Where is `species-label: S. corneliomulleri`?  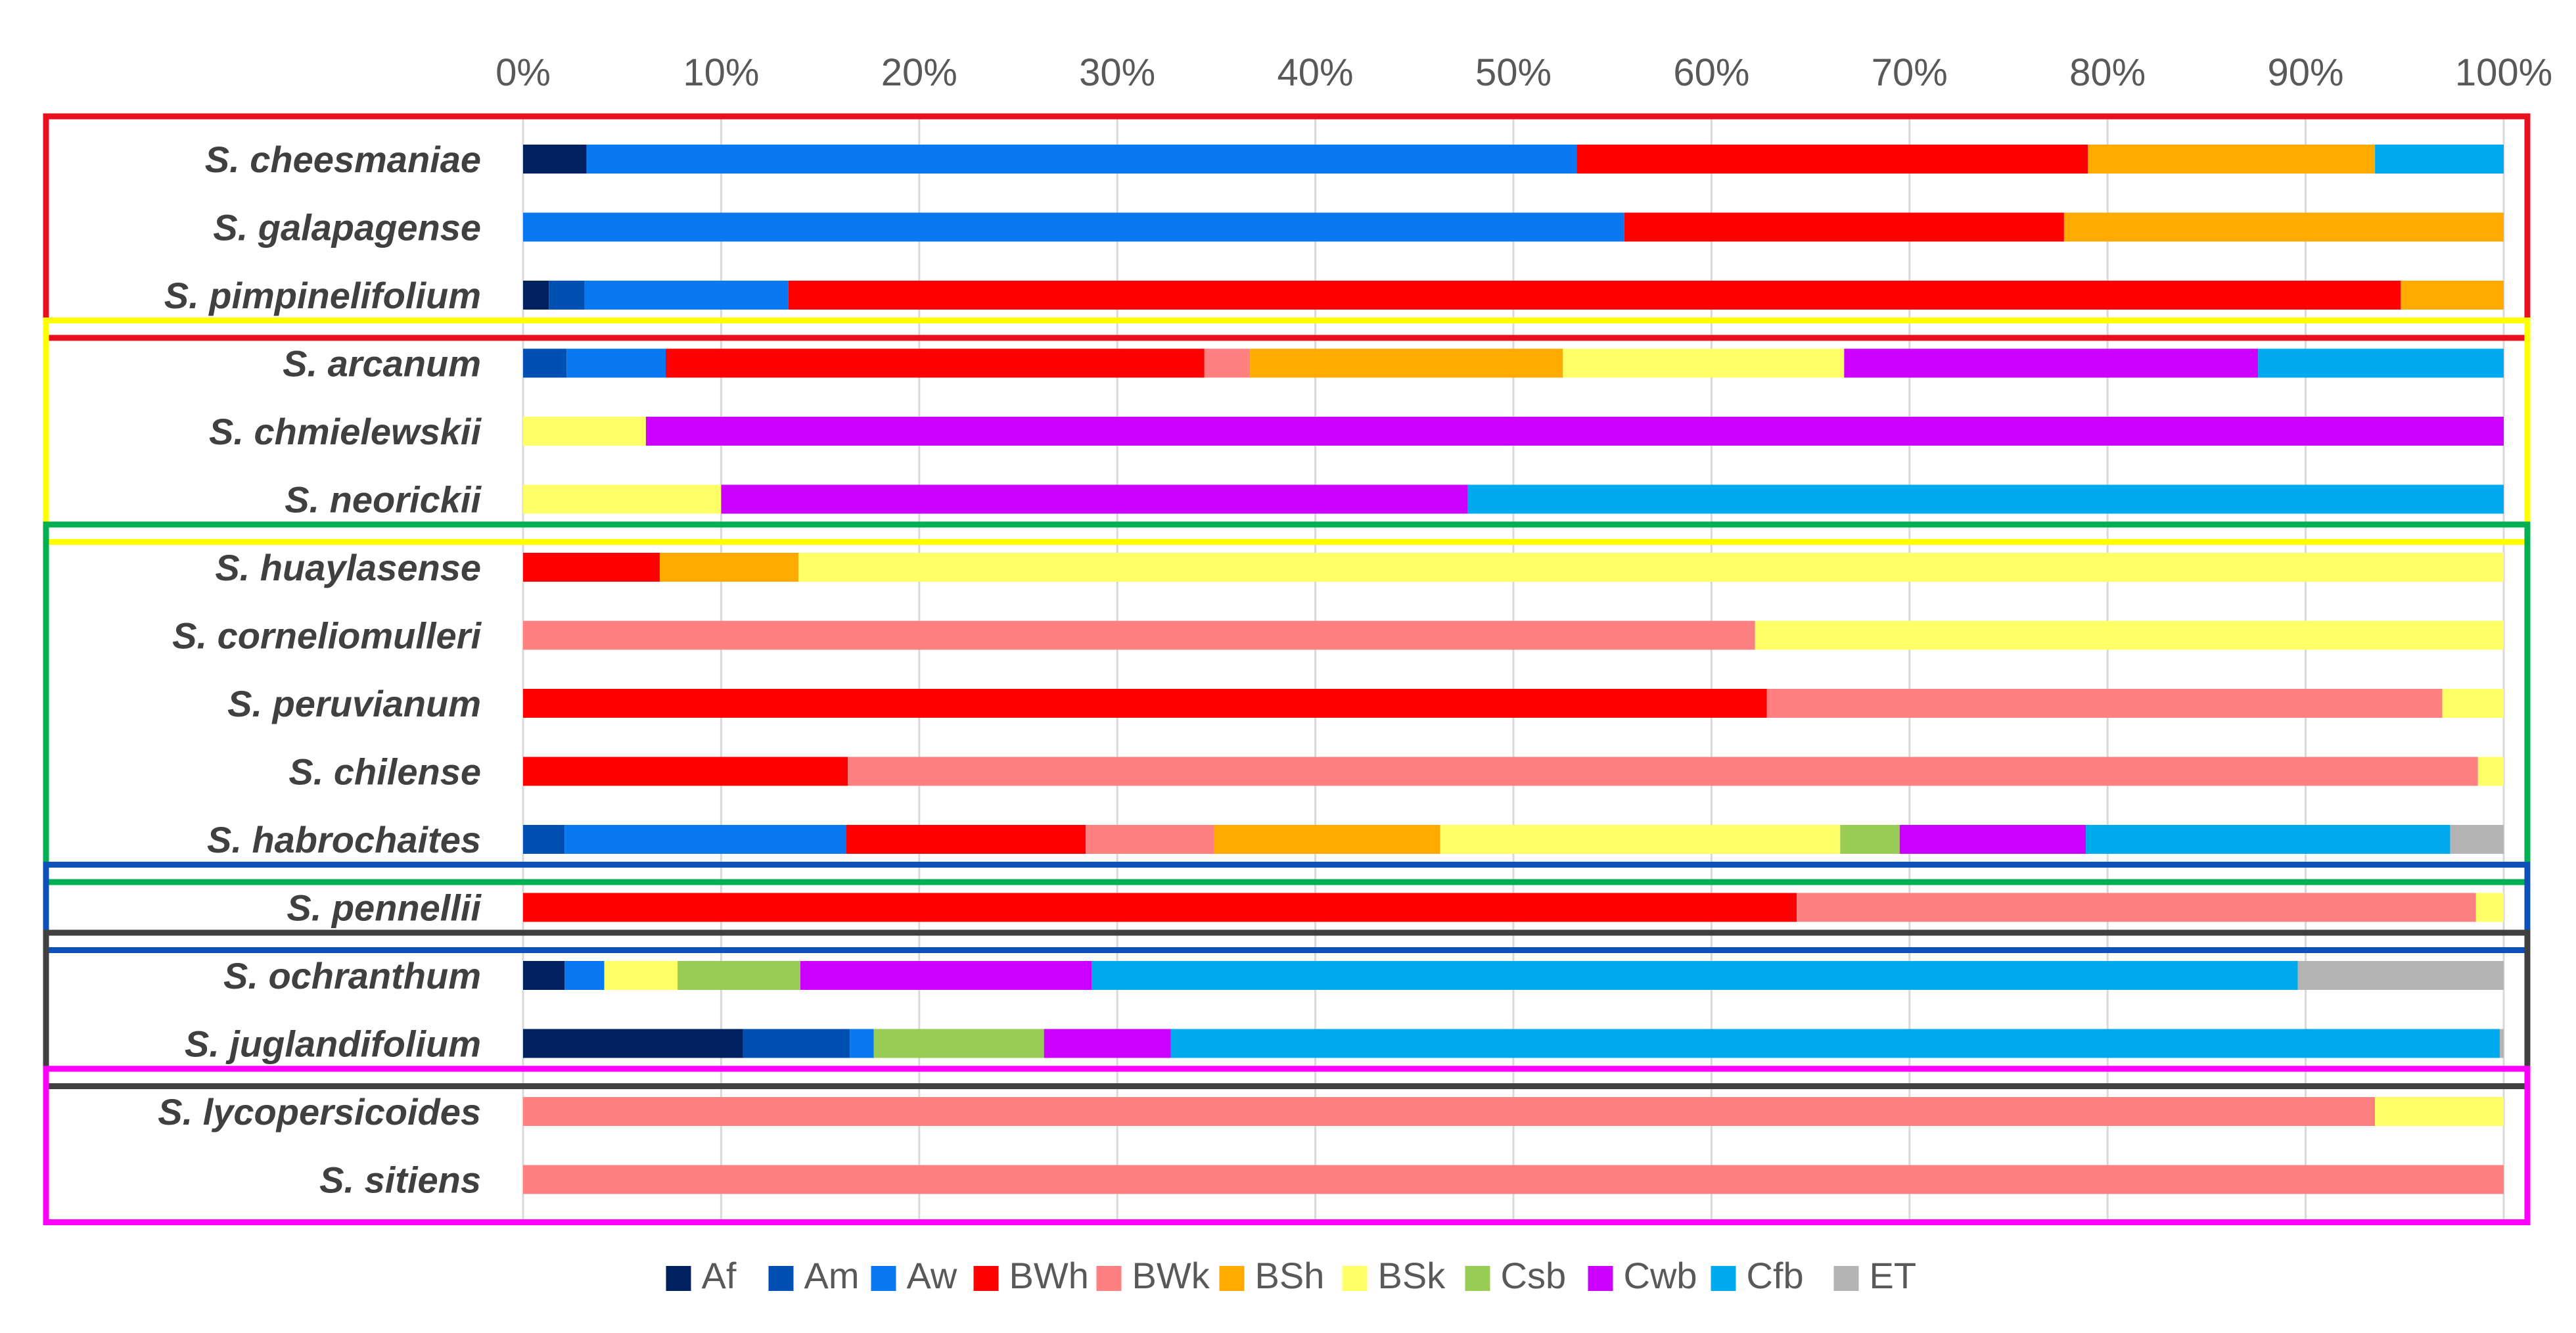 species-label: S. corneliomulleri is located at coordinates (327, 636).